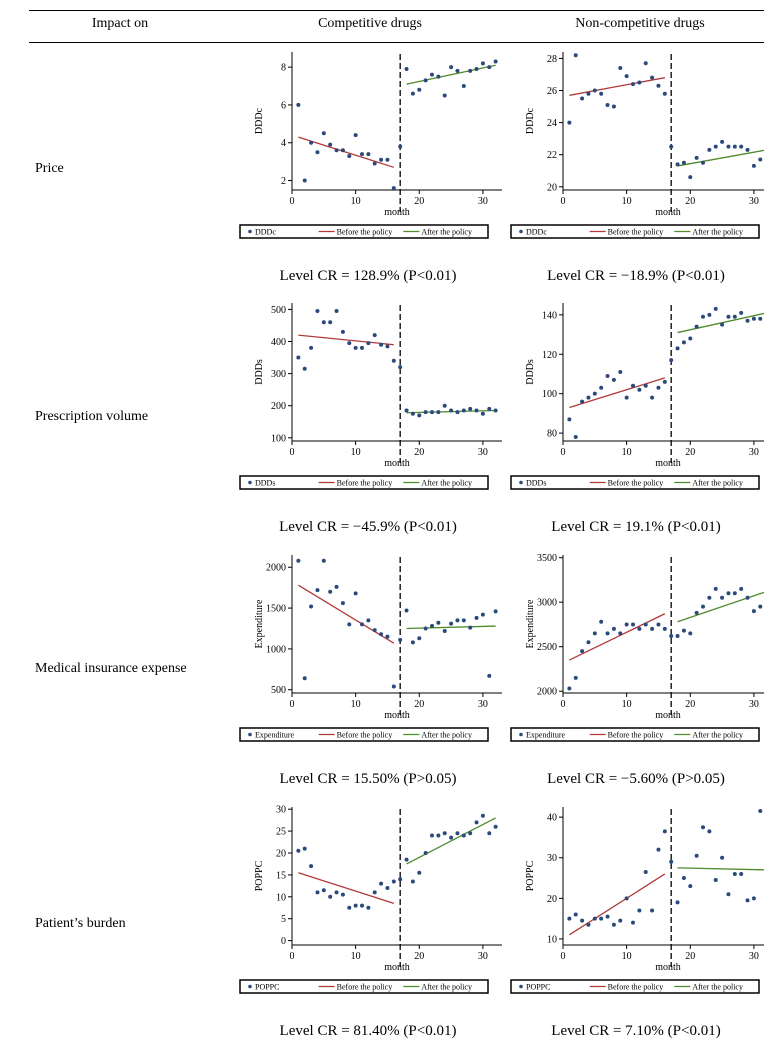  What do you see at coordinates (754, 956) in the screenshot?
I see `chart-3-1-xtick-label: 30` at bounding box center [754, 956].